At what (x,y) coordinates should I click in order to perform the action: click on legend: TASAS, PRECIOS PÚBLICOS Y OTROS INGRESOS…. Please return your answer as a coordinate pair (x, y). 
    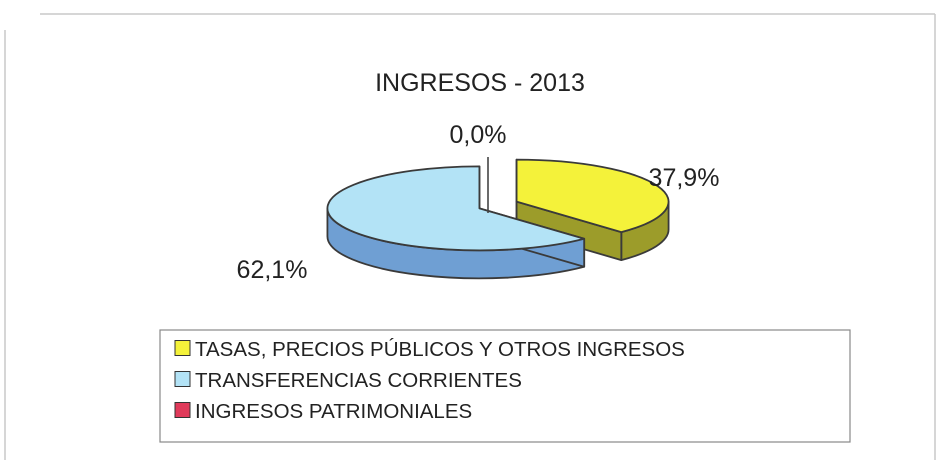
    Looking at the image, I should click on (429, 380).